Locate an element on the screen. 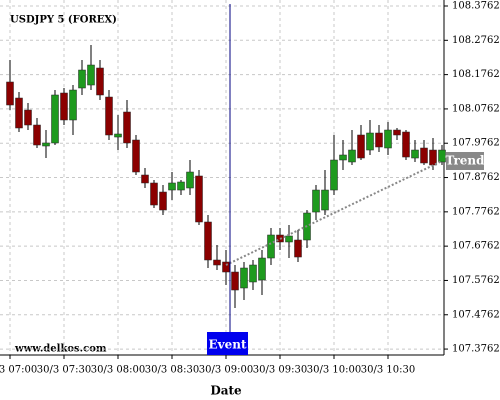 This screenshot has width=500, height=400. x-axis-label: Date is located at coordinates (226, 391).